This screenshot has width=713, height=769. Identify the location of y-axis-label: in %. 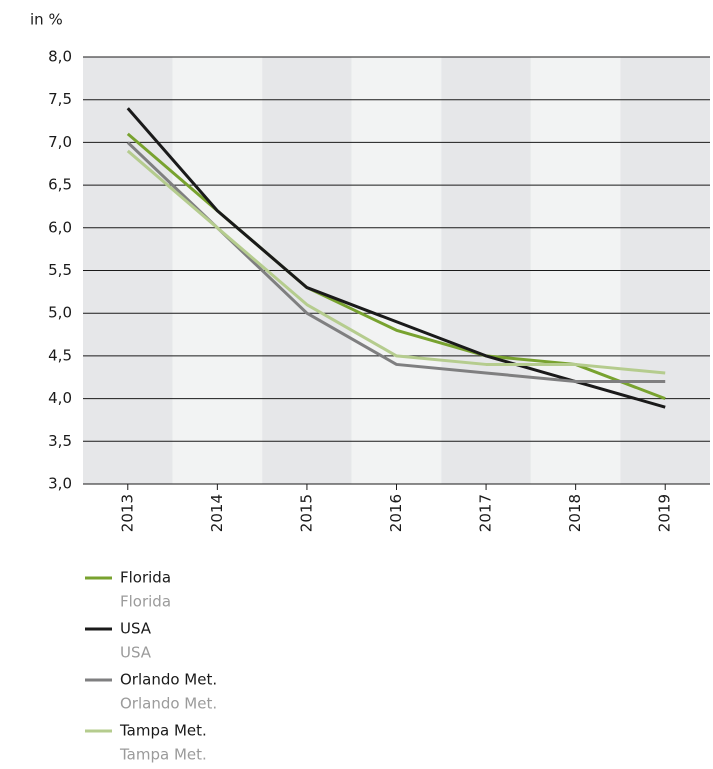
(46, 20).